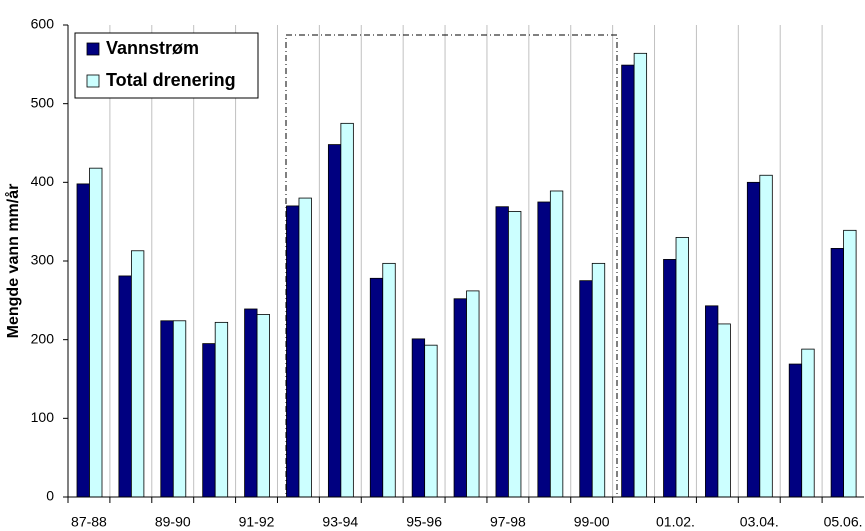 This screenshot has width=865, height=531. What do you see at coordinates (843, 522) in the screenshot?
I see `x-tick-label: 05.06.` at bounding box center [843, 522].